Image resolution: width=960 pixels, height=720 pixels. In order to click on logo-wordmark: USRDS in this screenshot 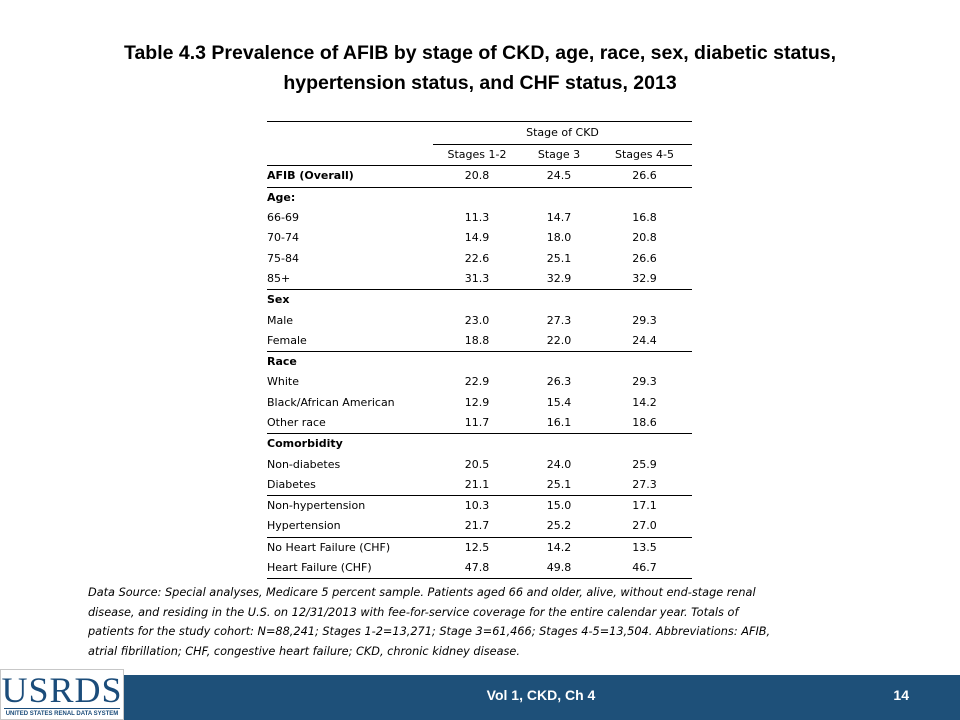, I will do `click(62, 690)`.